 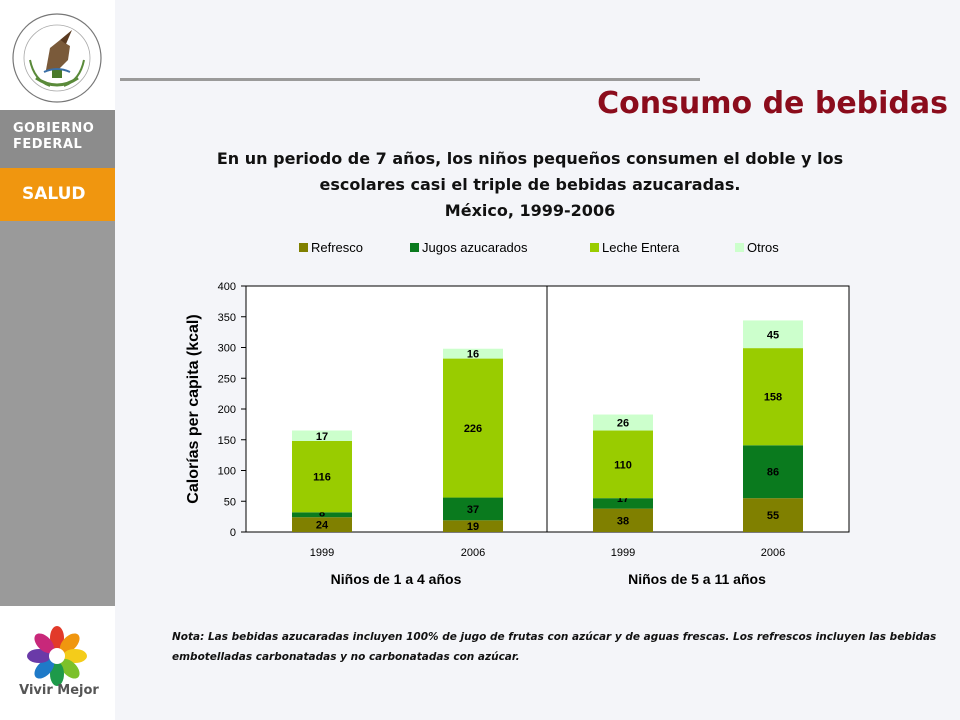 I want to click on data-label: 86, so click(x=773, y=473).